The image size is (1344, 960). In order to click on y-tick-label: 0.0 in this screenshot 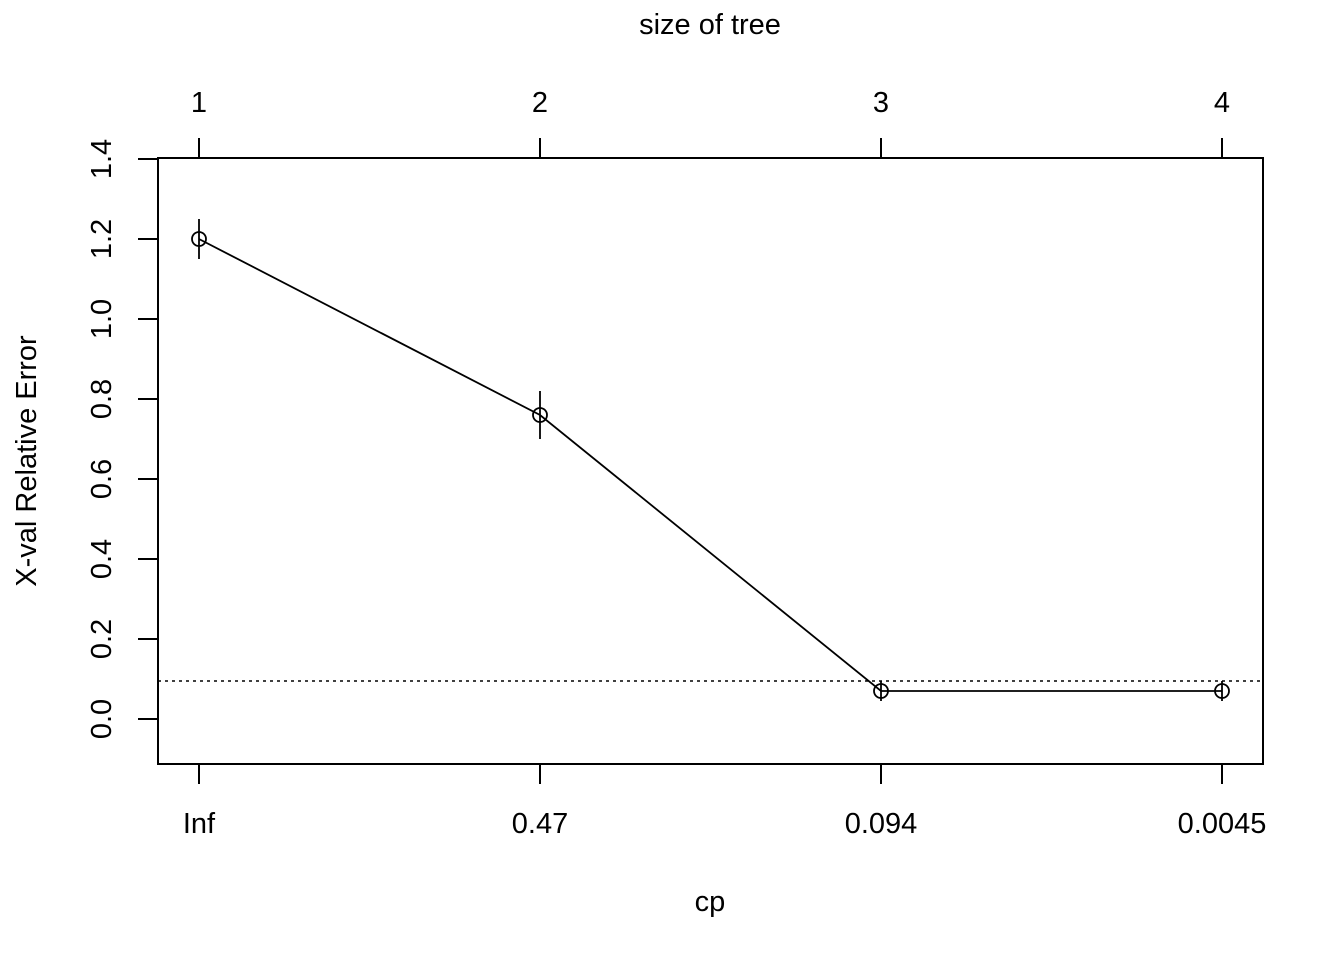, I will do `click(102, 719)`.